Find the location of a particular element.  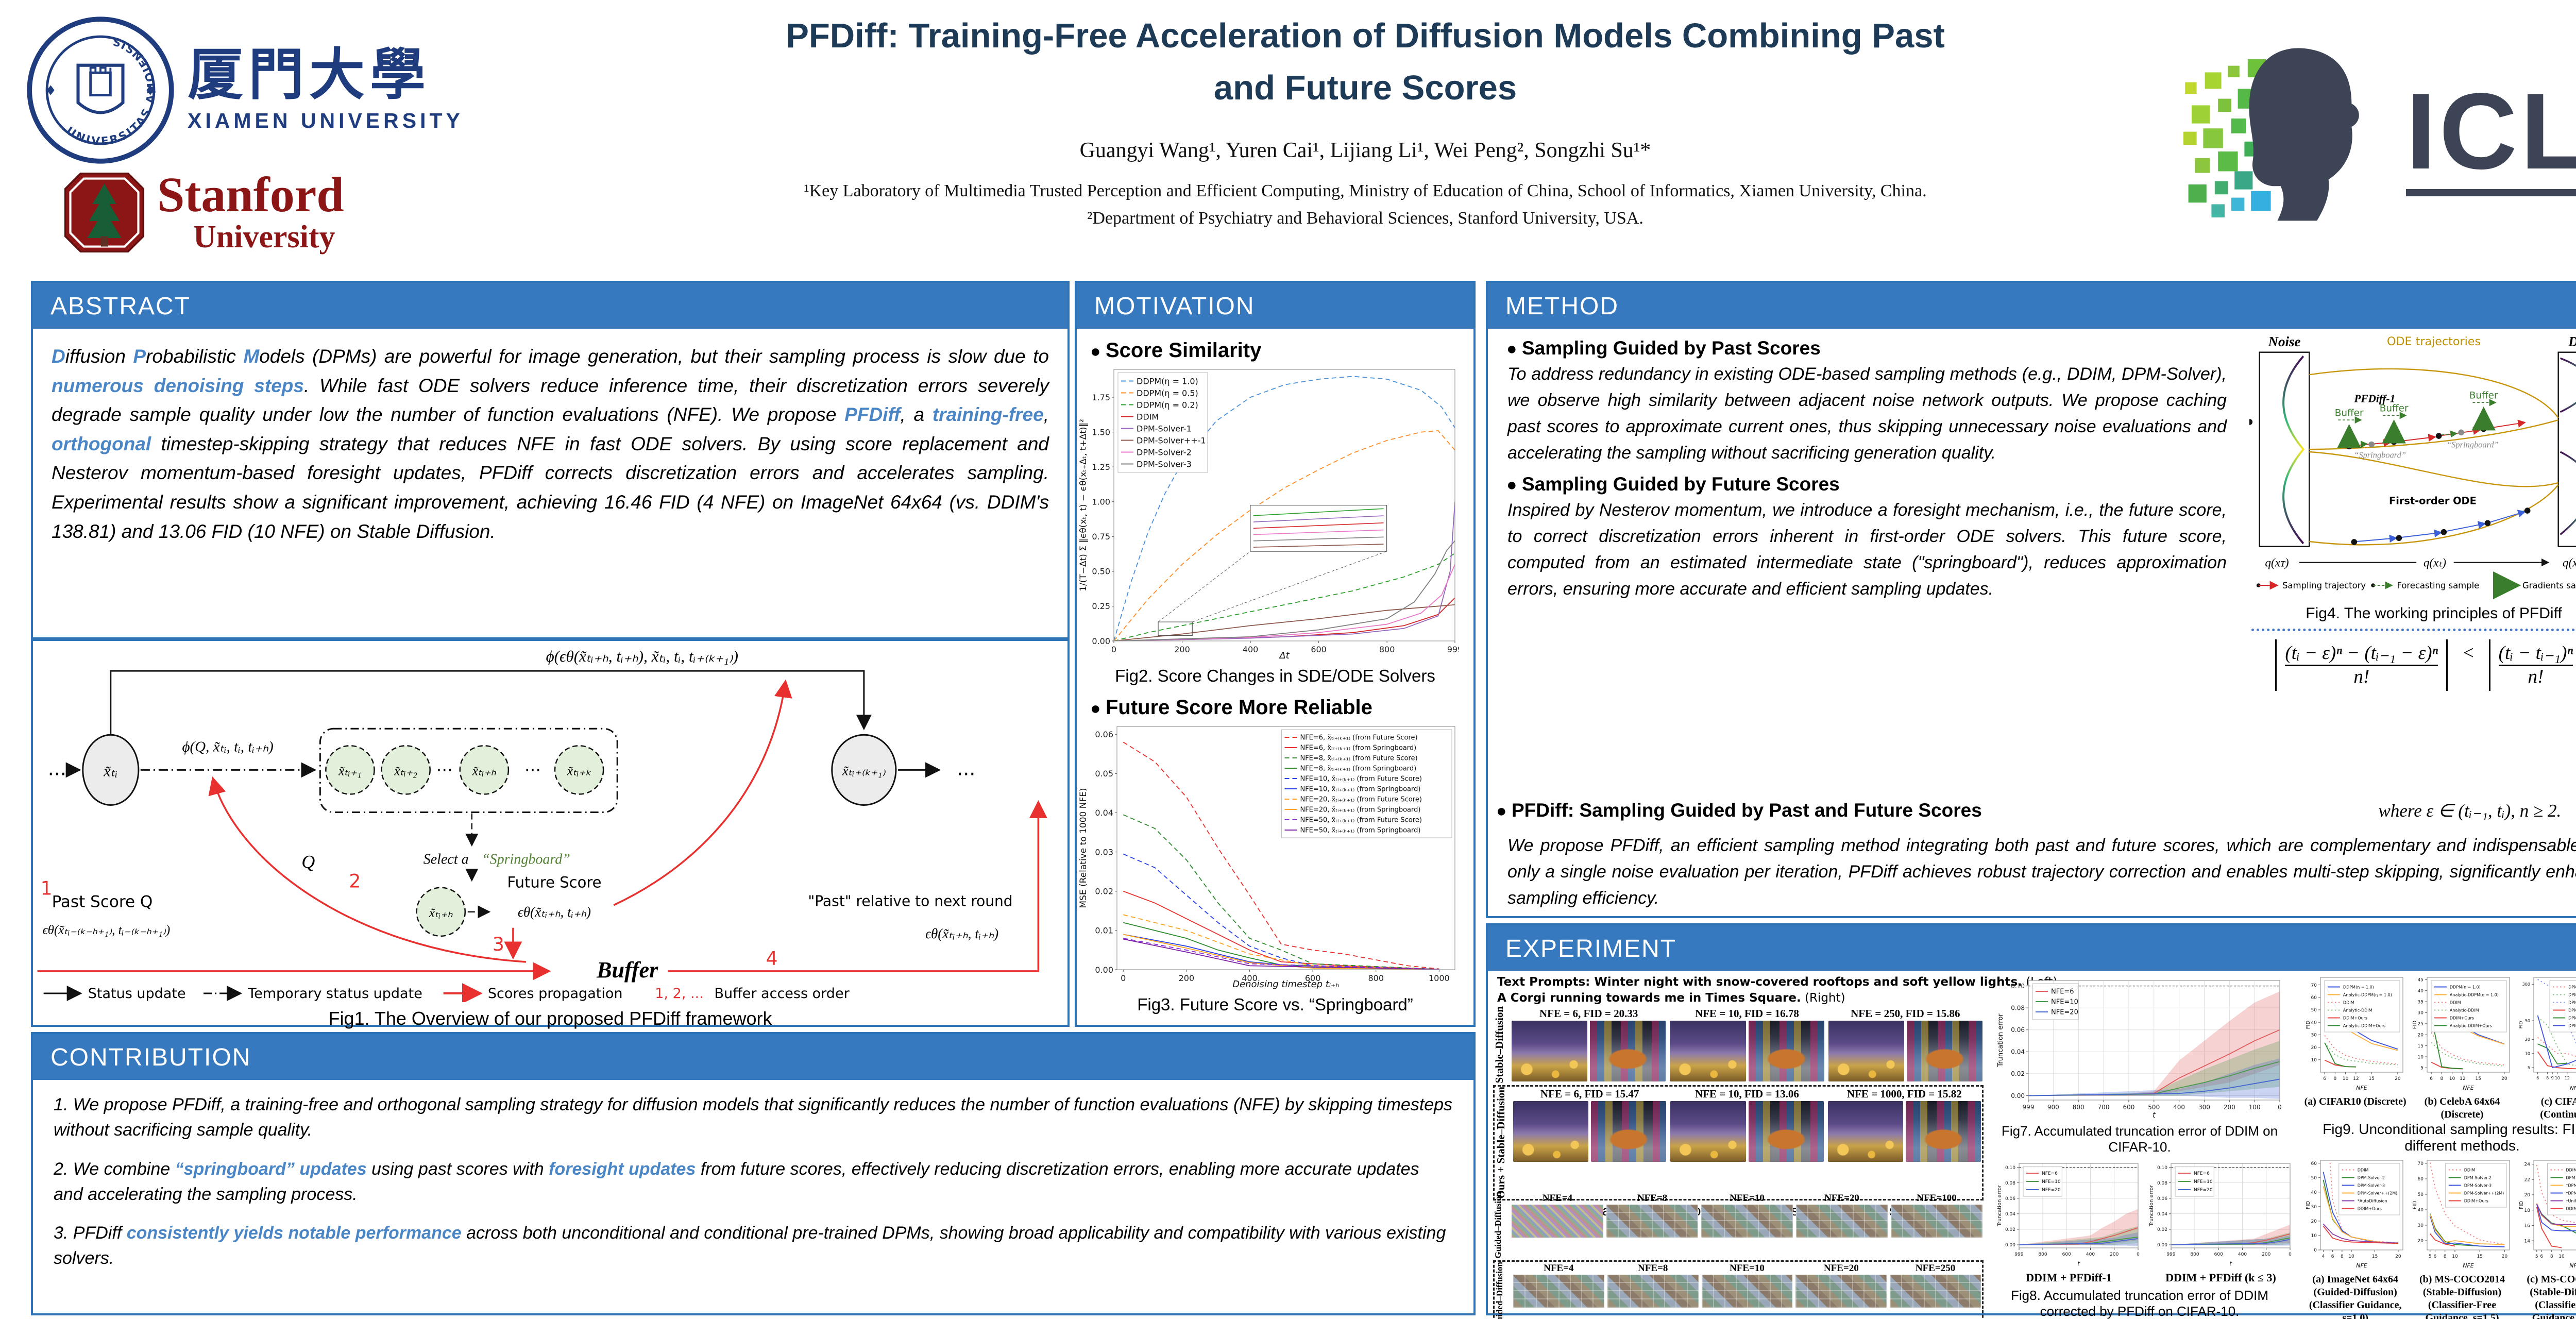

fig6-row-label: Ours + Guided–Diffusion is located at coordinates (1499, 1290).